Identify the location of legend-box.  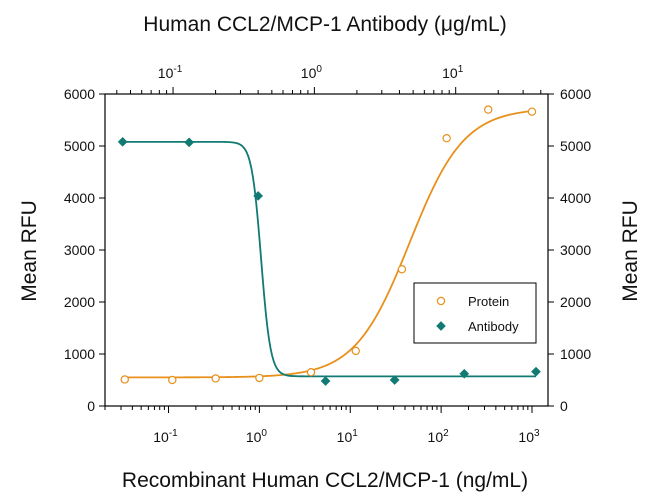
(475, 313).